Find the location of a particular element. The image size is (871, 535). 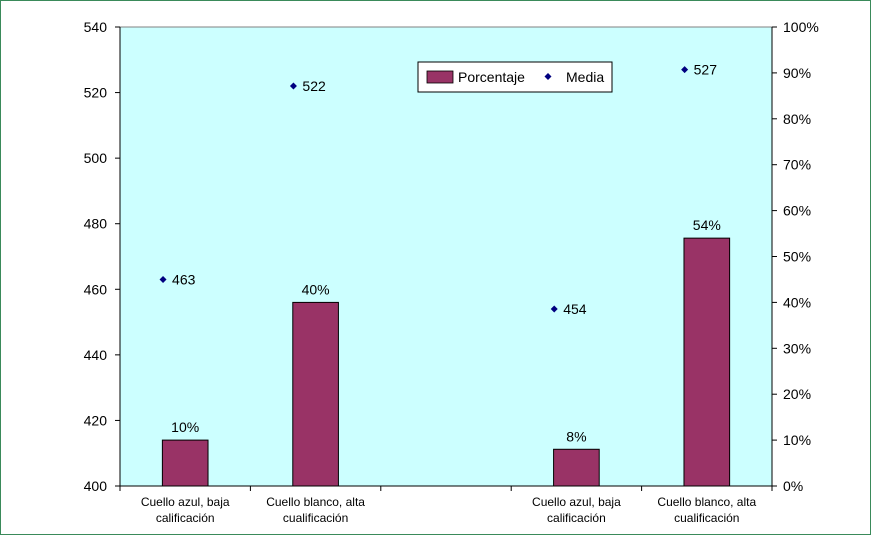

right-tick-label: 20% is located at coordinates (797, 394).